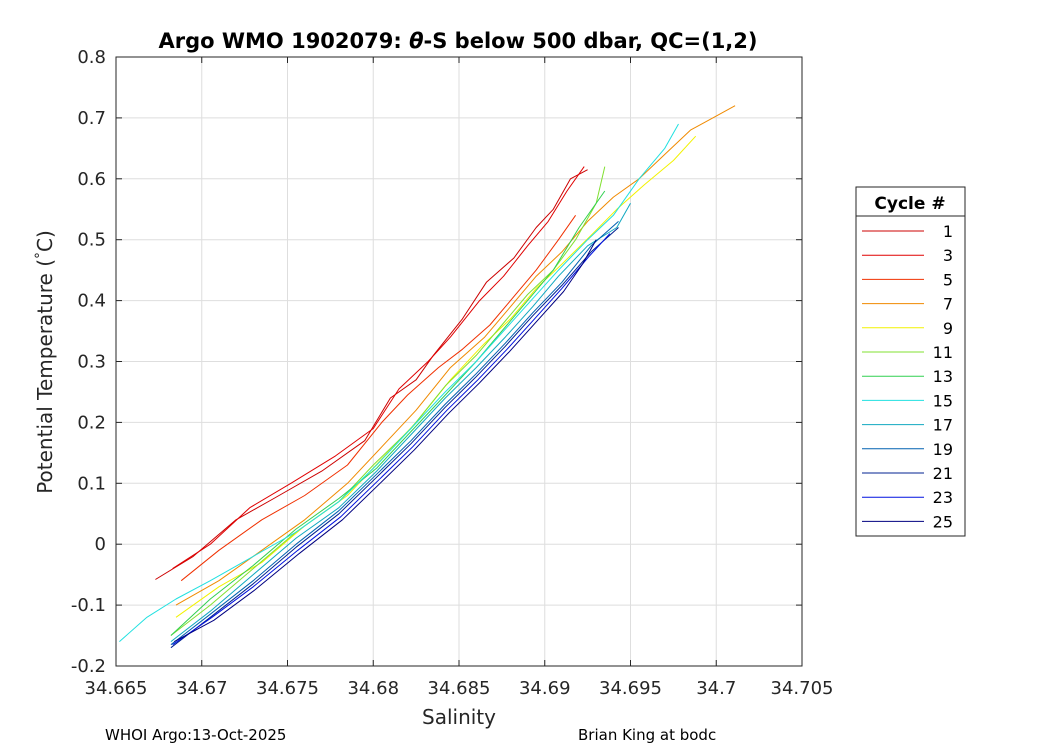 This screenshot has height=750, width=1050. What do you see at coordinates (100, 544) in the screenshot?
I see `y-tick-label: 0` at bounding box center [100, 544].